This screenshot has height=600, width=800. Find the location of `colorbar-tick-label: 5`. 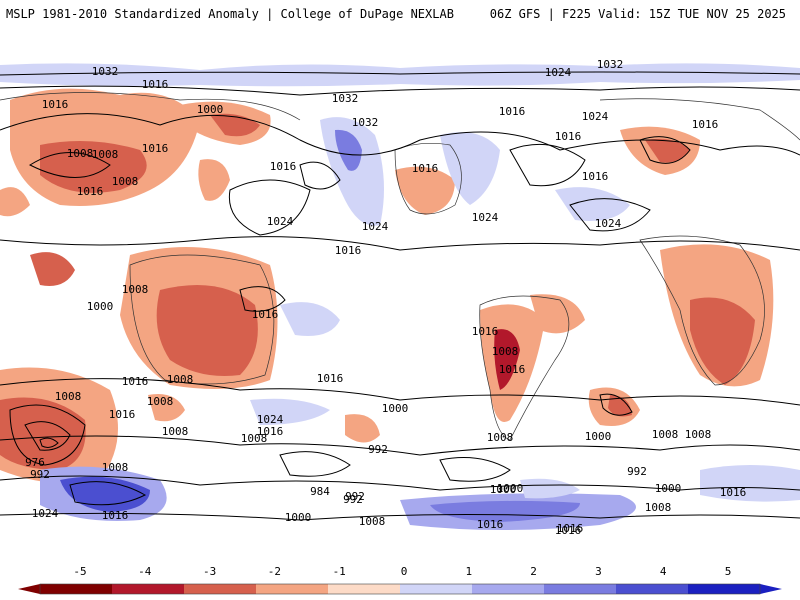

colorbar-tick-label: 5 is located at coordinates (728, 571).